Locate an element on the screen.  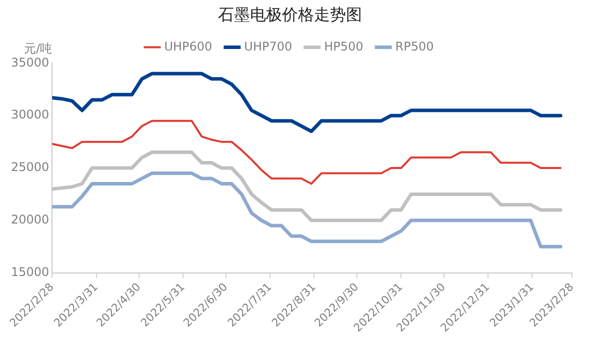
chart-title: 石墨电极价格走势图 is located at coordinates (290, 14).